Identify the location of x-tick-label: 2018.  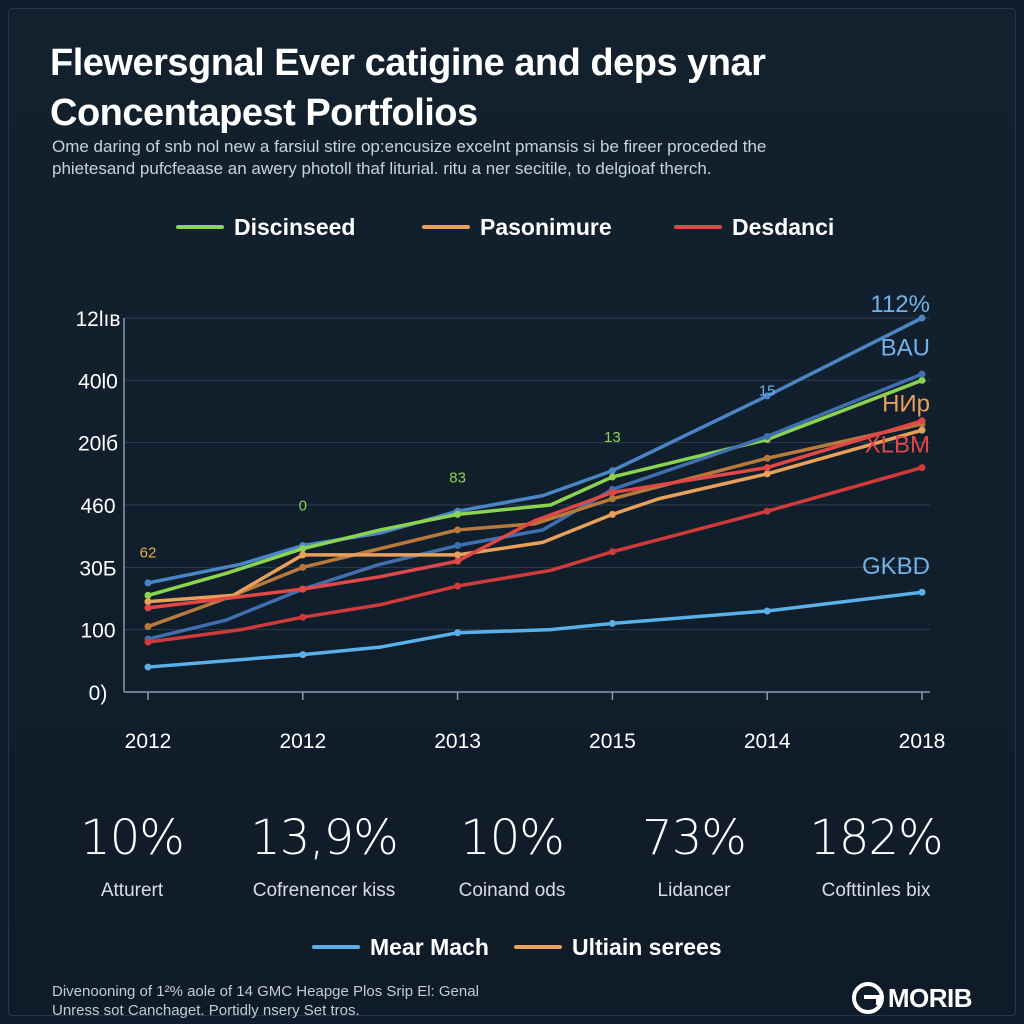
(922, 741).